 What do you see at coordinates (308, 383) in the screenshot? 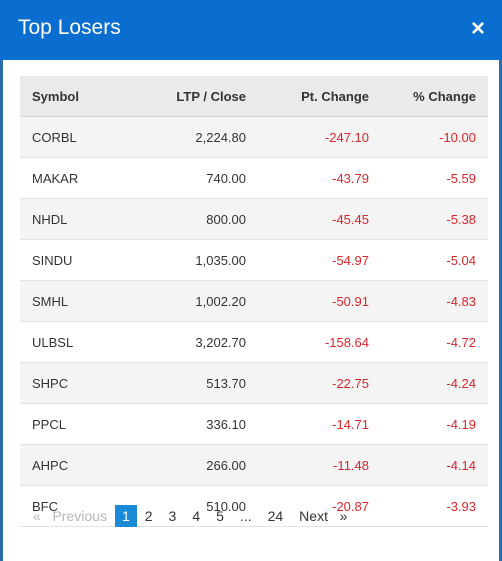
I see `pt-change-cell: -22.75` at bounding box center [308, 383].